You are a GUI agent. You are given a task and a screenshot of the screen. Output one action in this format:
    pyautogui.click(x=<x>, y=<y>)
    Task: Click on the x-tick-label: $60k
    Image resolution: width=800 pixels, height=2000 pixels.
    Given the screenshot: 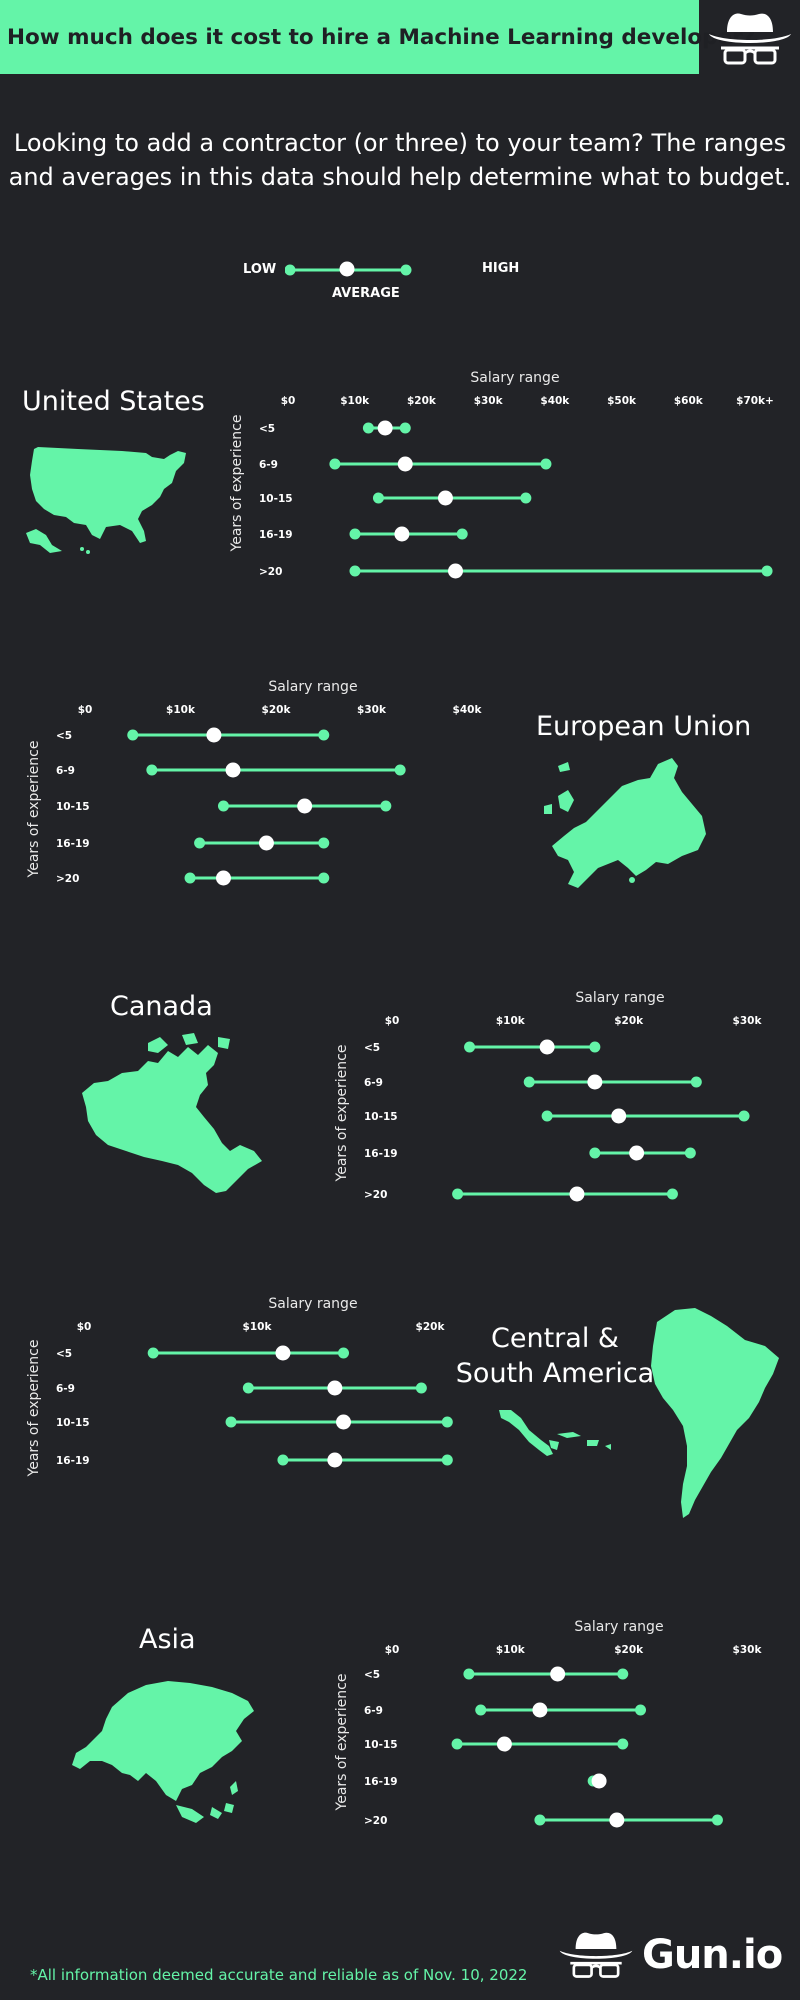 What is the action you would take?
    pyautogui.click(x=689, y=401)
    